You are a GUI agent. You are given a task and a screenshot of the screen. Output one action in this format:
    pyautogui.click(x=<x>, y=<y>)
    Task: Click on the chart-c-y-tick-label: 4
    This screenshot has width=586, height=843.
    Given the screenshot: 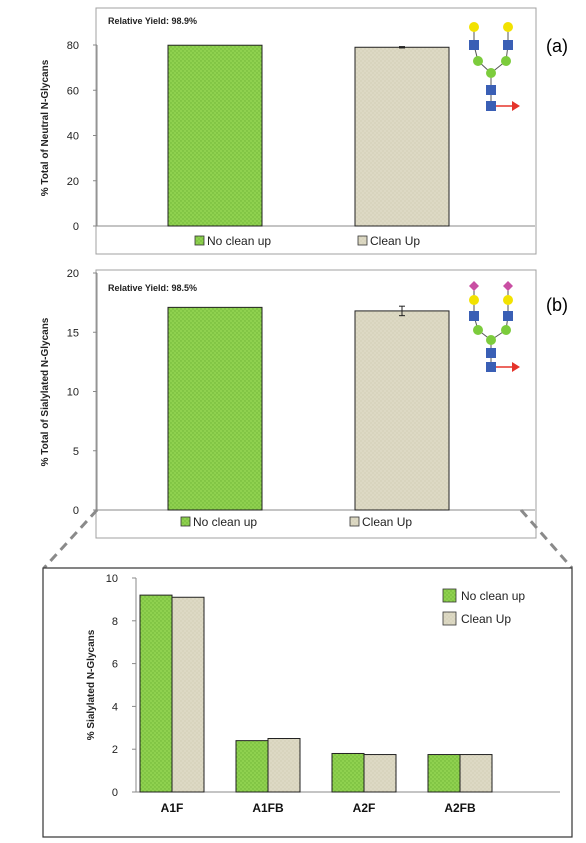 What is the action you would take?
    pyautogui.click(x=115, y=707)
    